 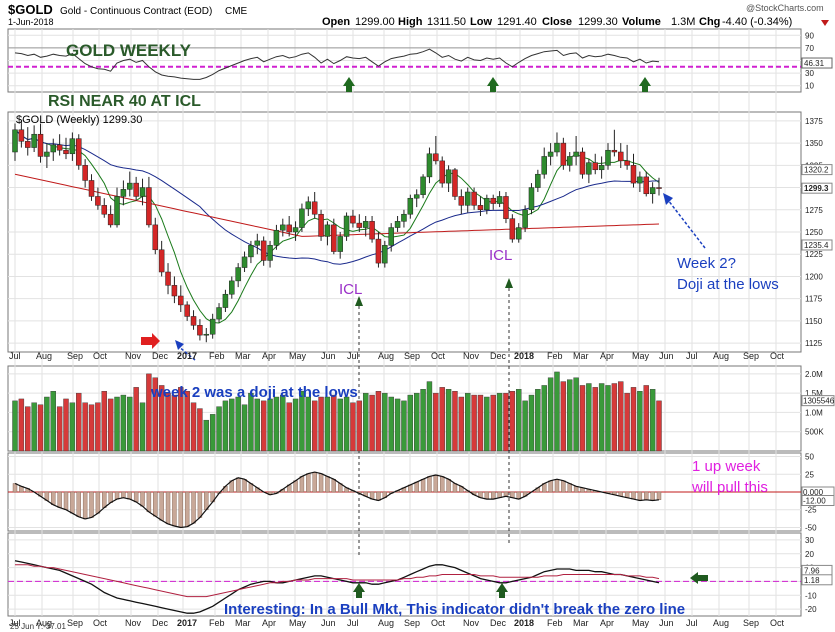 What do you see at coordinates (809, 457) in the screenshot?
I see `osc-tick-label: 50` at bounding box center [809, 457].